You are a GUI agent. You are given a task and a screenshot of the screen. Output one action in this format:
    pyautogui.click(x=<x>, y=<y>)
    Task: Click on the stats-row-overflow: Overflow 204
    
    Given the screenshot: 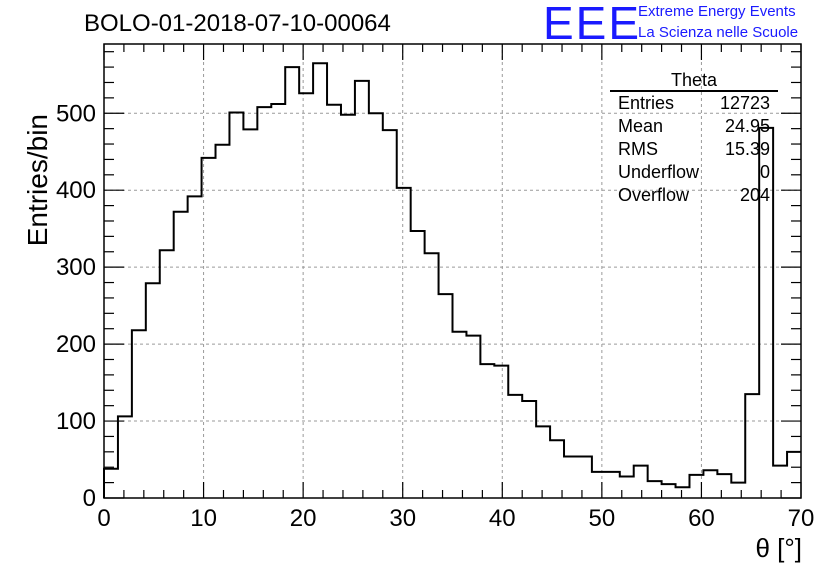 What is the action you would take?
    pyautogui.click(x=694, y=195)
    